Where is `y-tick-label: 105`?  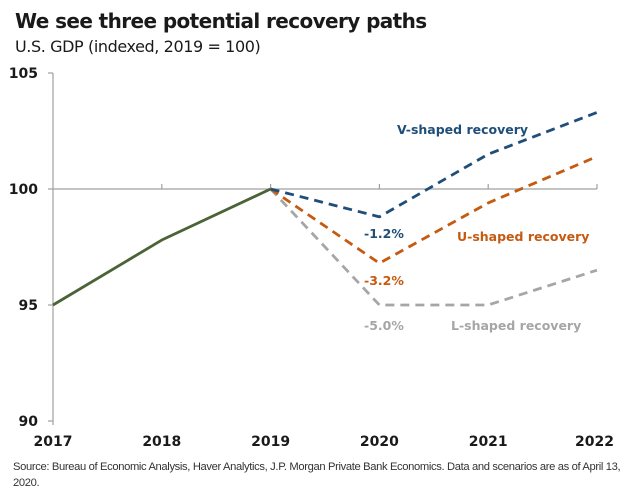 y-tick-label: 105 is located at coordinates (23, 74).